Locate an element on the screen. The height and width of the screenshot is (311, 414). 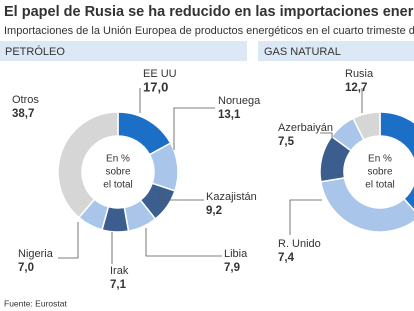
category-label: Nigeria is located at coordinates (36, 254).